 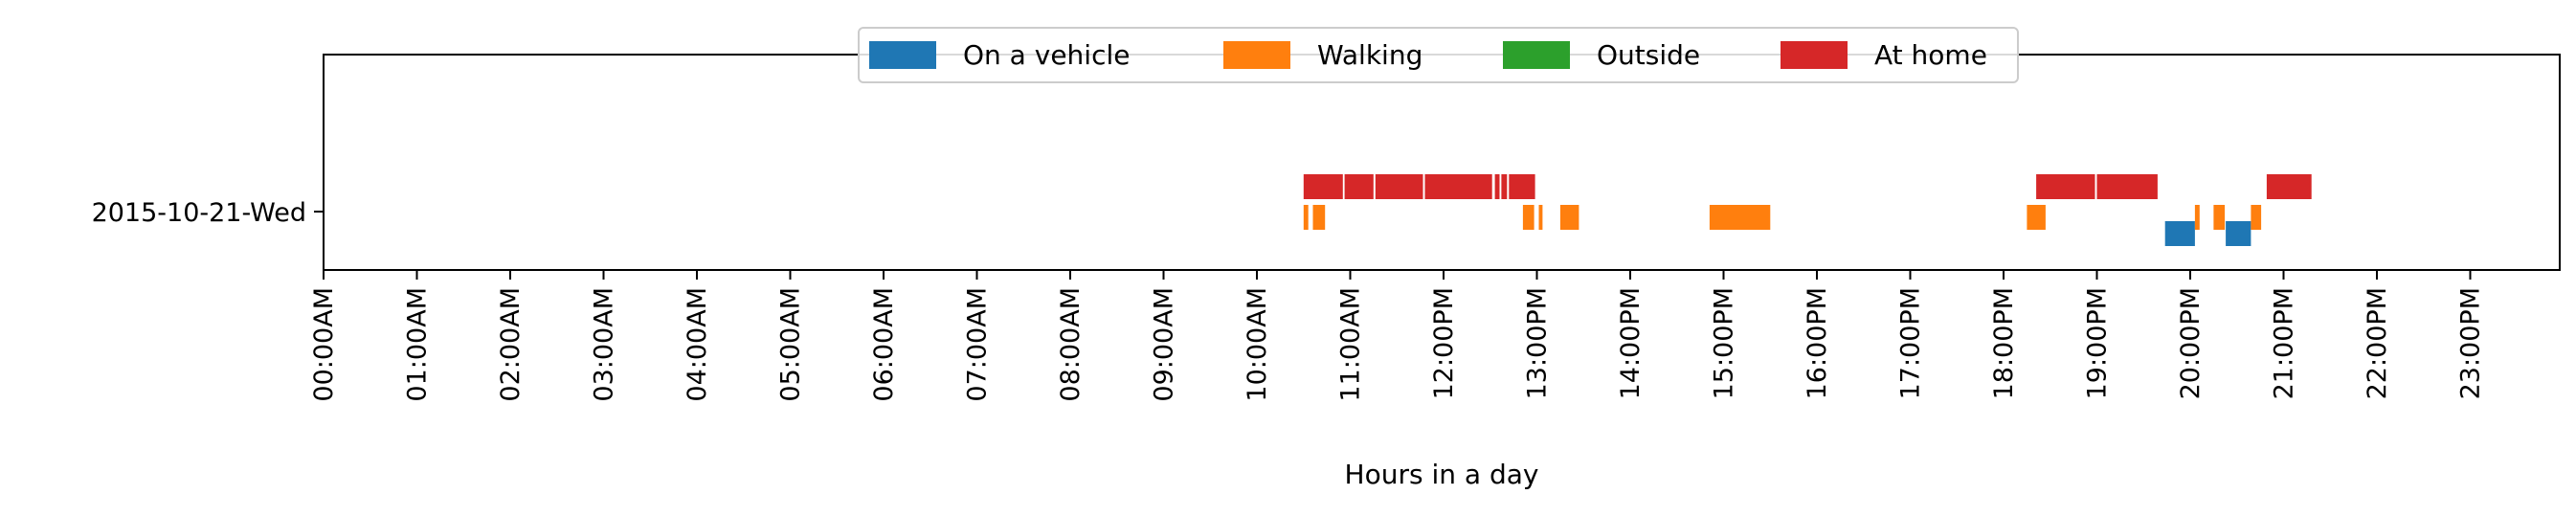 What do you see at coordinates (2285, 343) in the screenshot?
I see `x-tick-label-21: 21:00PM` at bounding box center [2285, 343].